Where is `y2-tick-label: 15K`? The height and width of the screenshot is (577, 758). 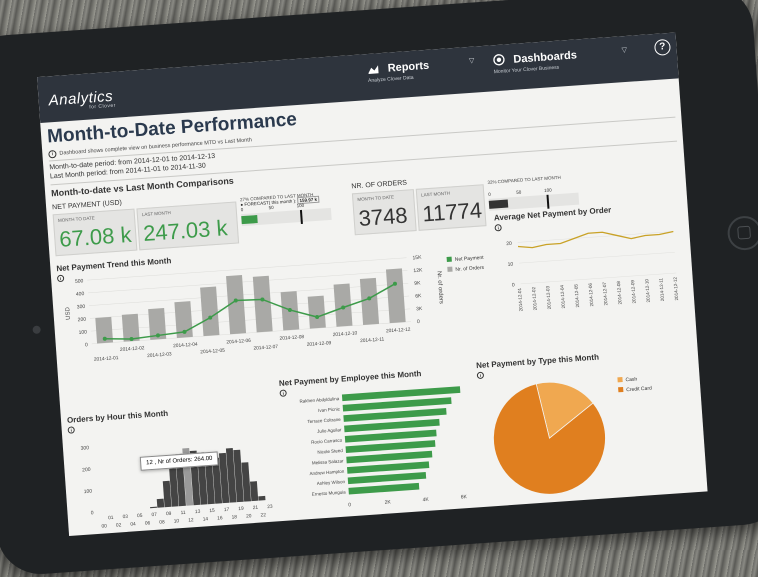
y2-tick-label: 15K is located at coordinates (417, 258).